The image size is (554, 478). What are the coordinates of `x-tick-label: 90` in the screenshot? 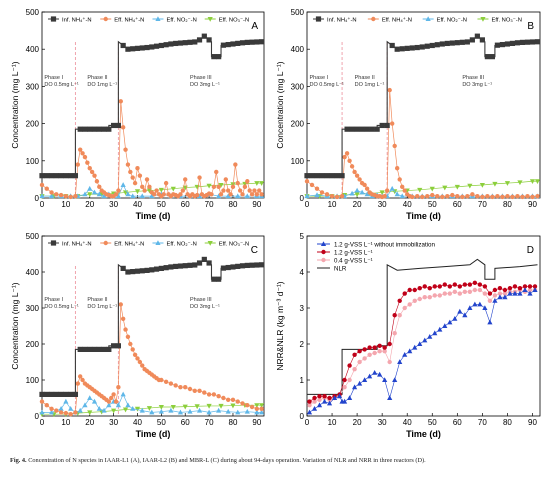 It's located at (256, 204).